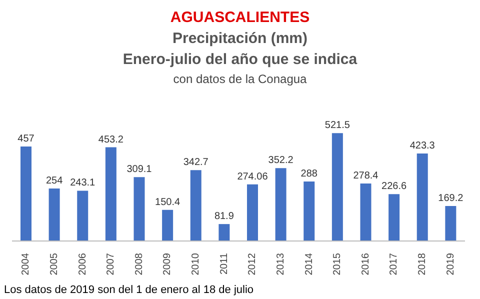 The width and height of the screenshot is (480, 299). Describe the element at coordinates (82, 264) in the screenshot. I see `x-tick-label: 2006` at that location.